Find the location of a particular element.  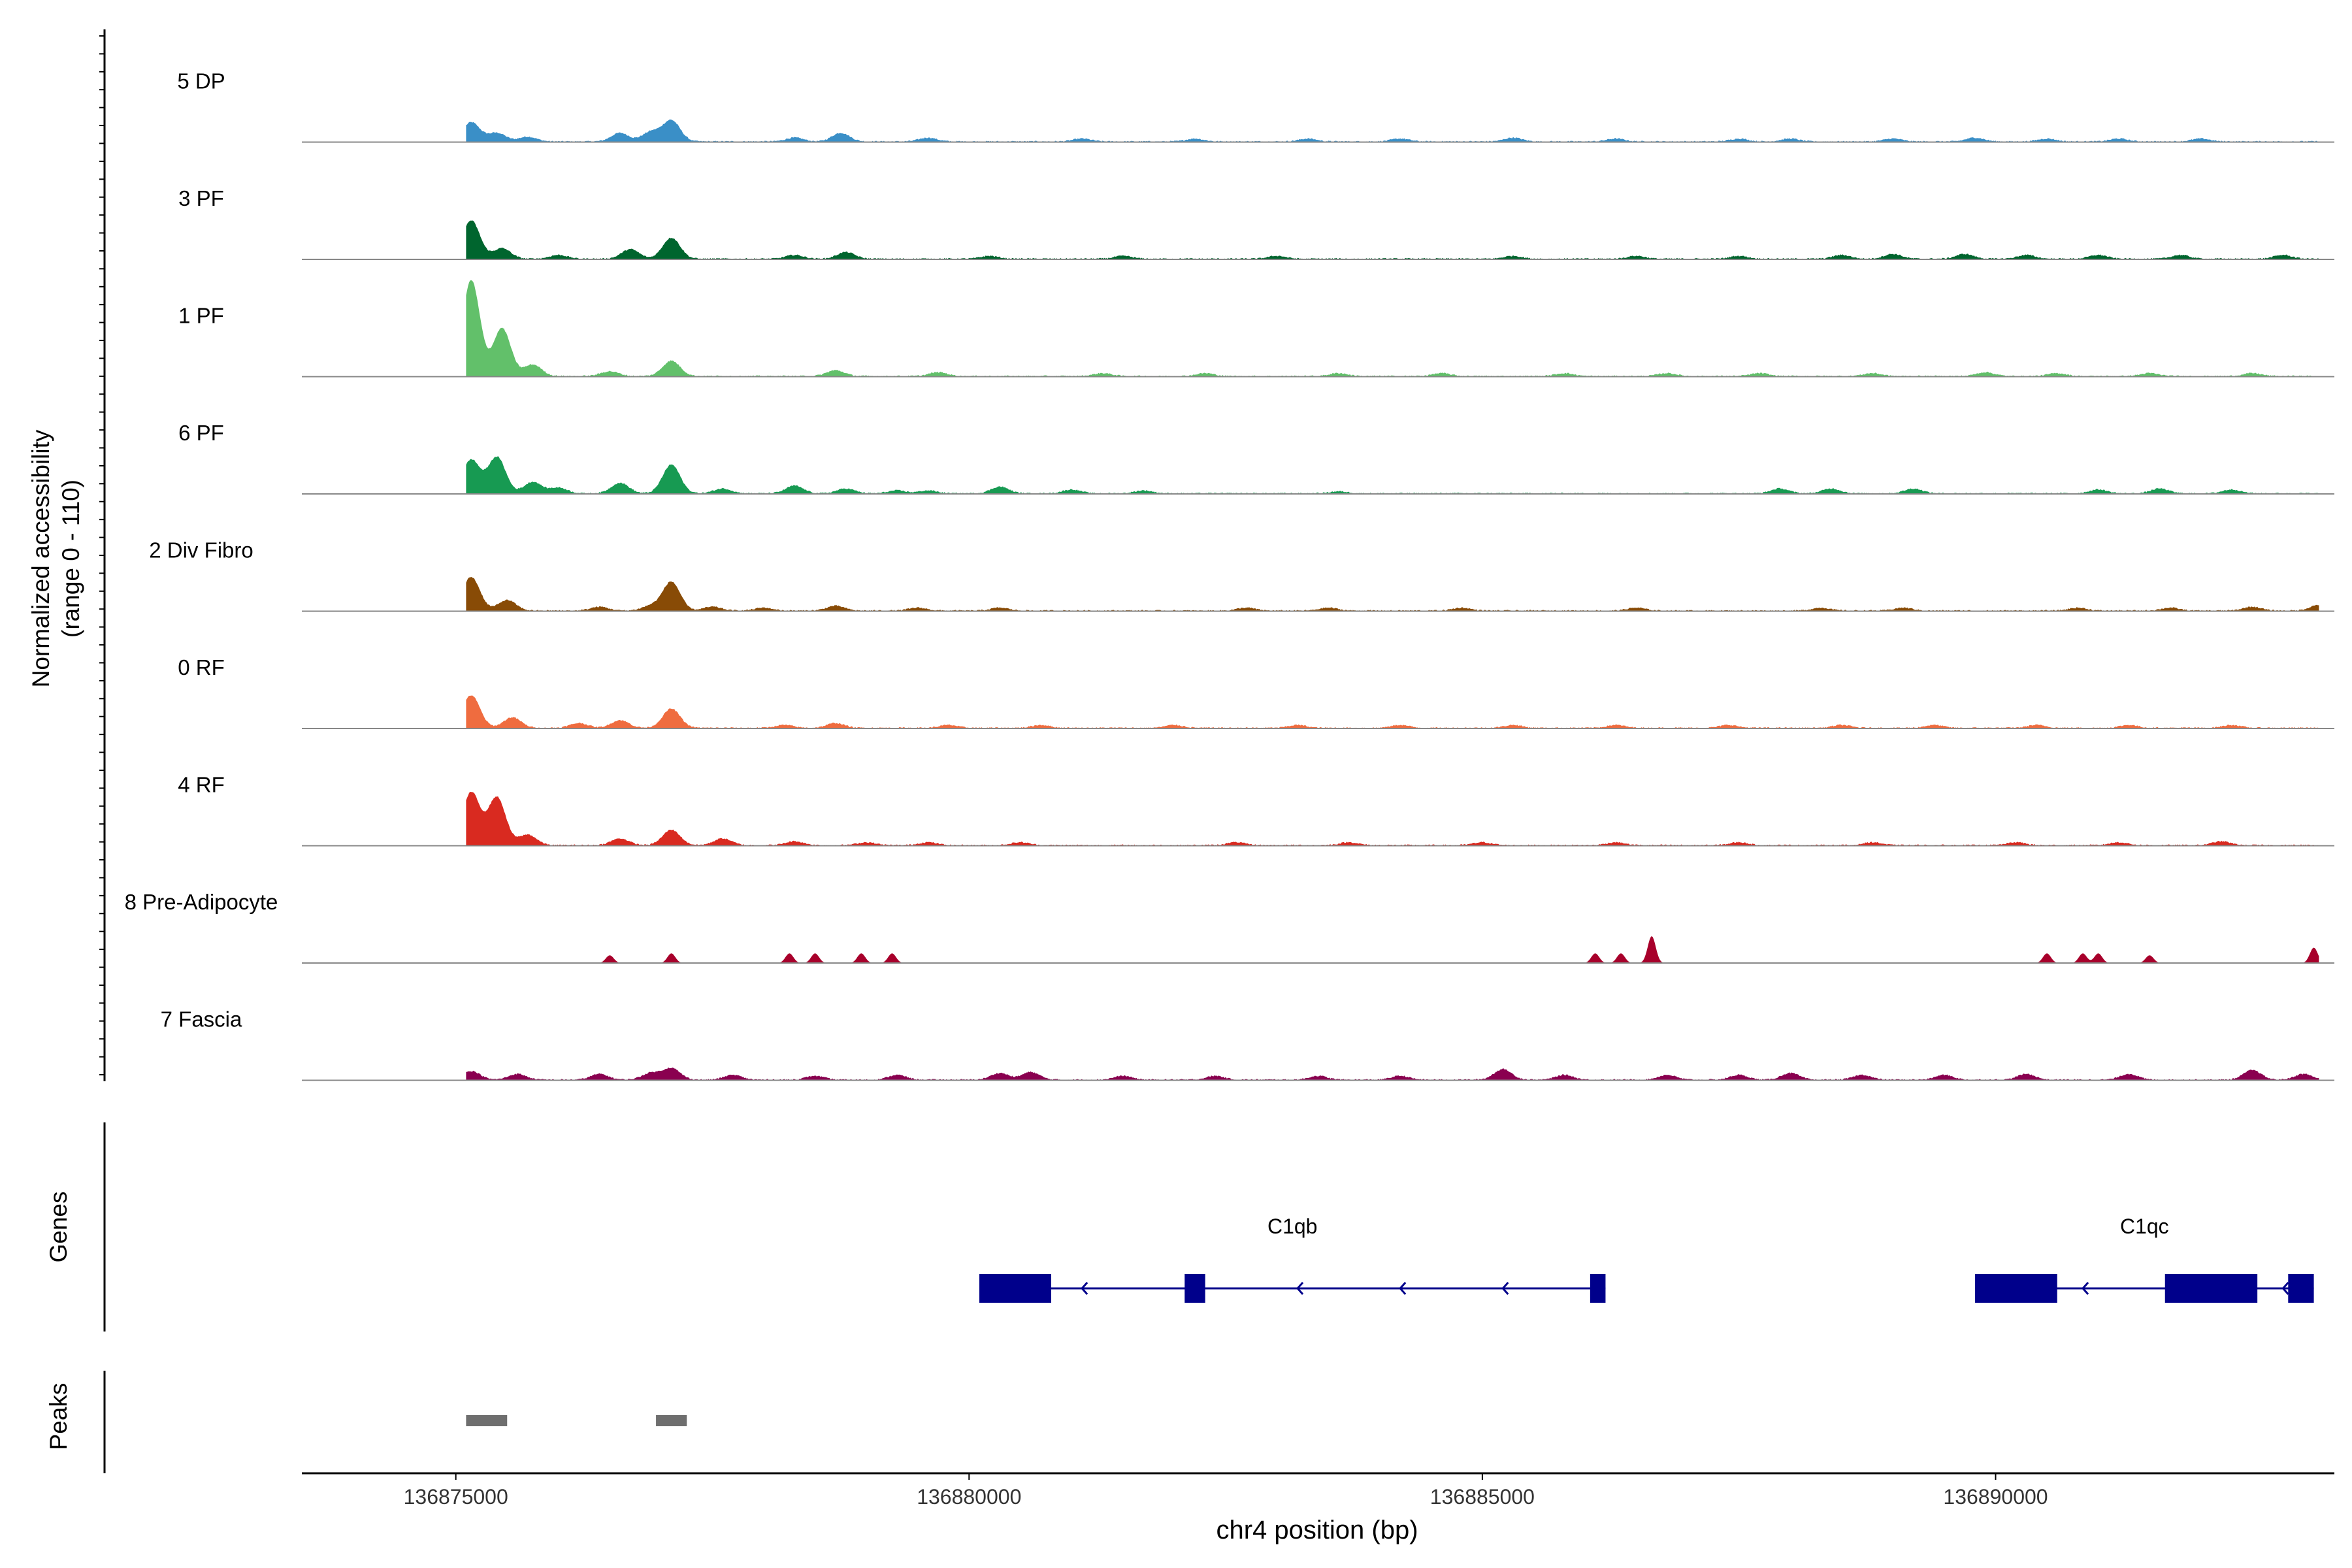

x-tick-label: 136880000 is located at coordinates (969, 1497).